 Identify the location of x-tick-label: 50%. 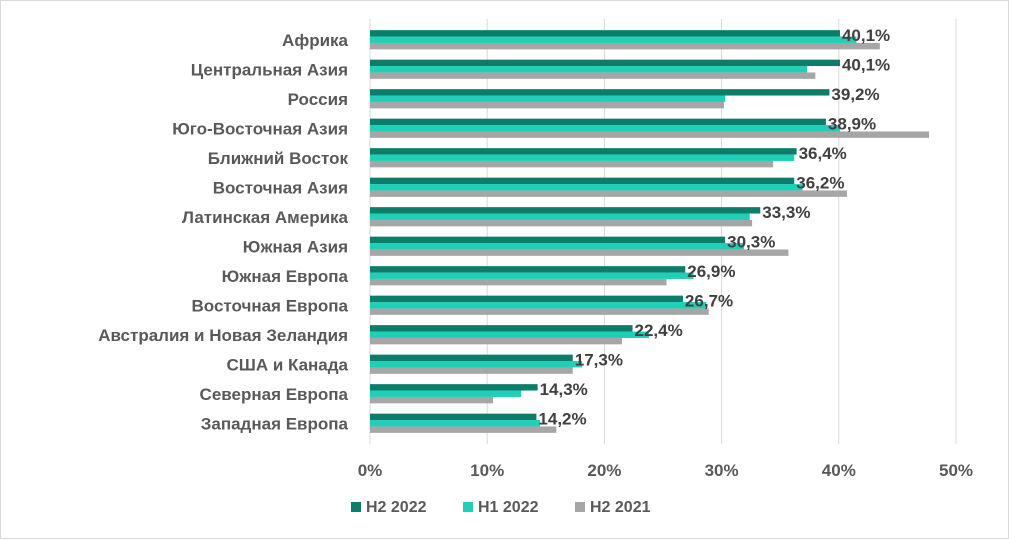
(956, 470).